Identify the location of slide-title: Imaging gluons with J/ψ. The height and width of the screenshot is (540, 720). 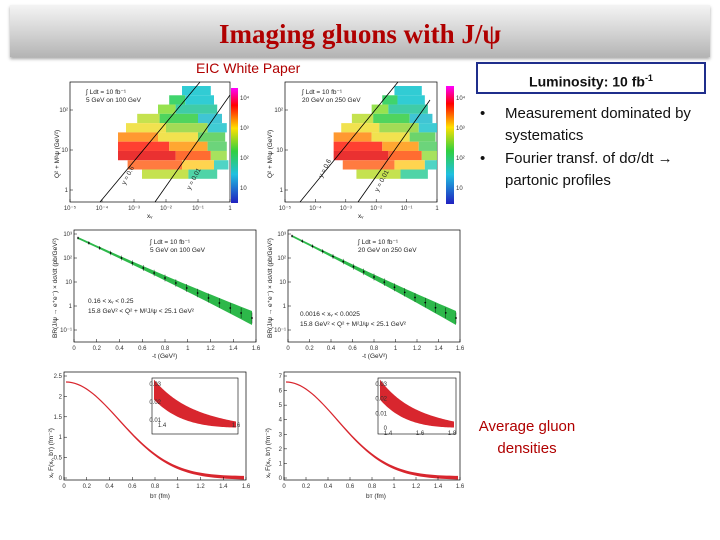
(360, 34).